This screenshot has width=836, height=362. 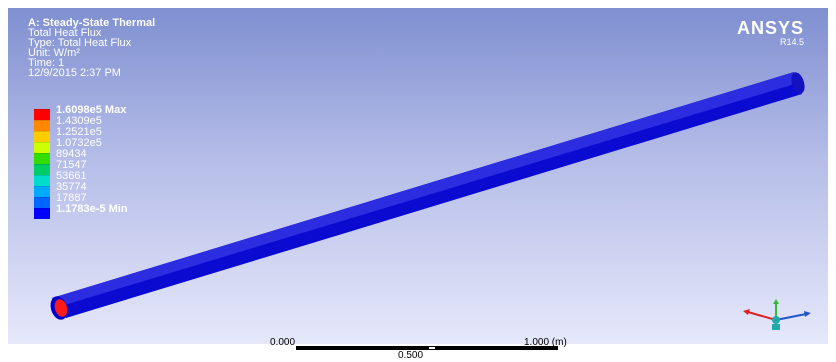 I want to click on legend-value: 35774, so click(x=71, y=187).